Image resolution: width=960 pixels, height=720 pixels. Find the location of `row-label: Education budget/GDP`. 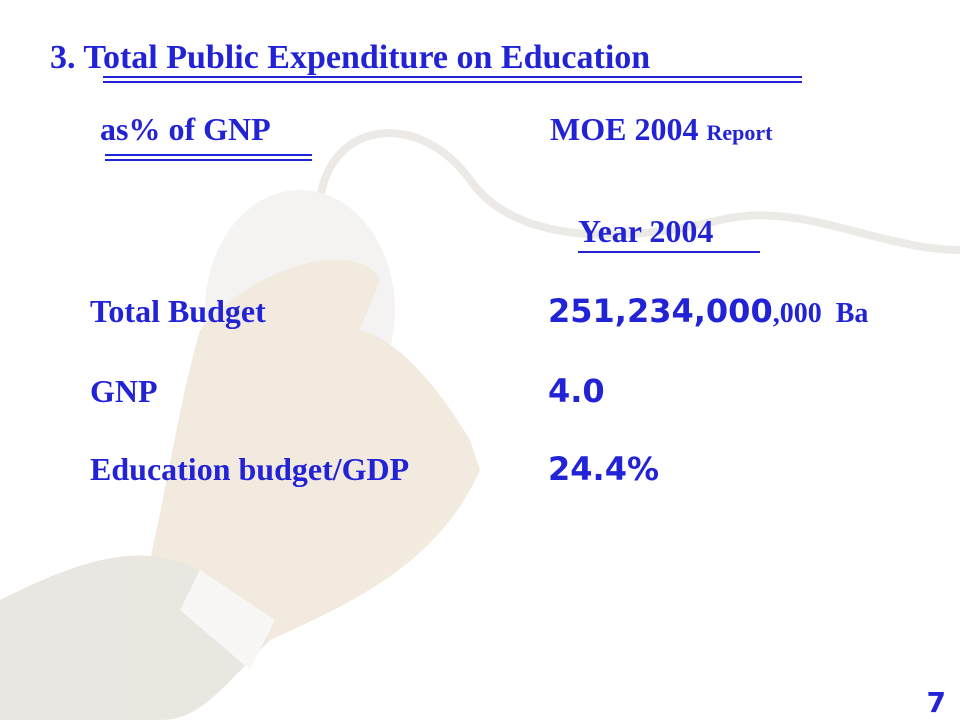

row-label: Education budget/GDP is located at coordinates (249, 469).